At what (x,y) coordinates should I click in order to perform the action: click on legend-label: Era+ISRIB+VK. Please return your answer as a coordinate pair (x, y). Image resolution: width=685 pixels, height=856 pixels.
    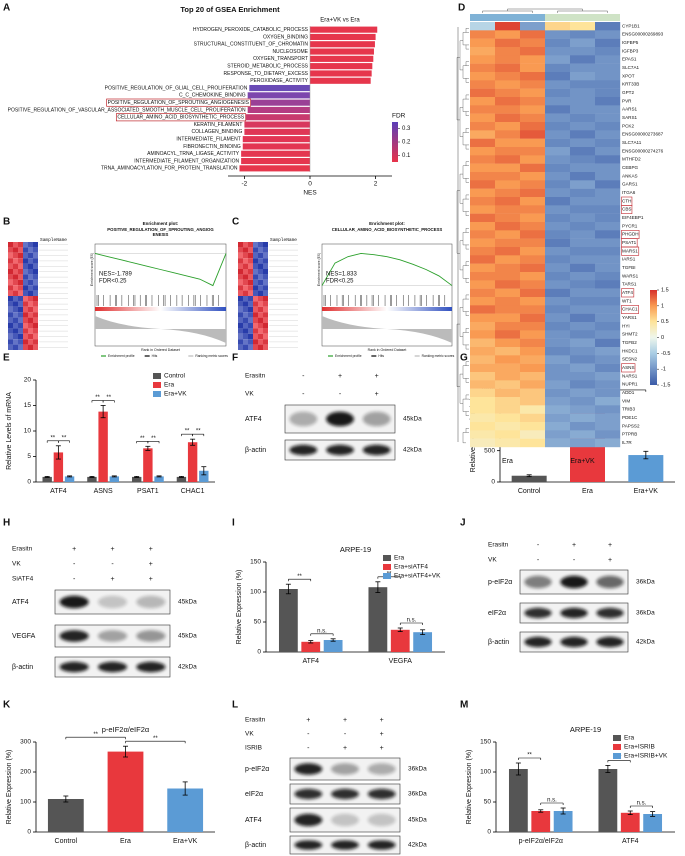
    Looking at the image, I should click on (646, 756).